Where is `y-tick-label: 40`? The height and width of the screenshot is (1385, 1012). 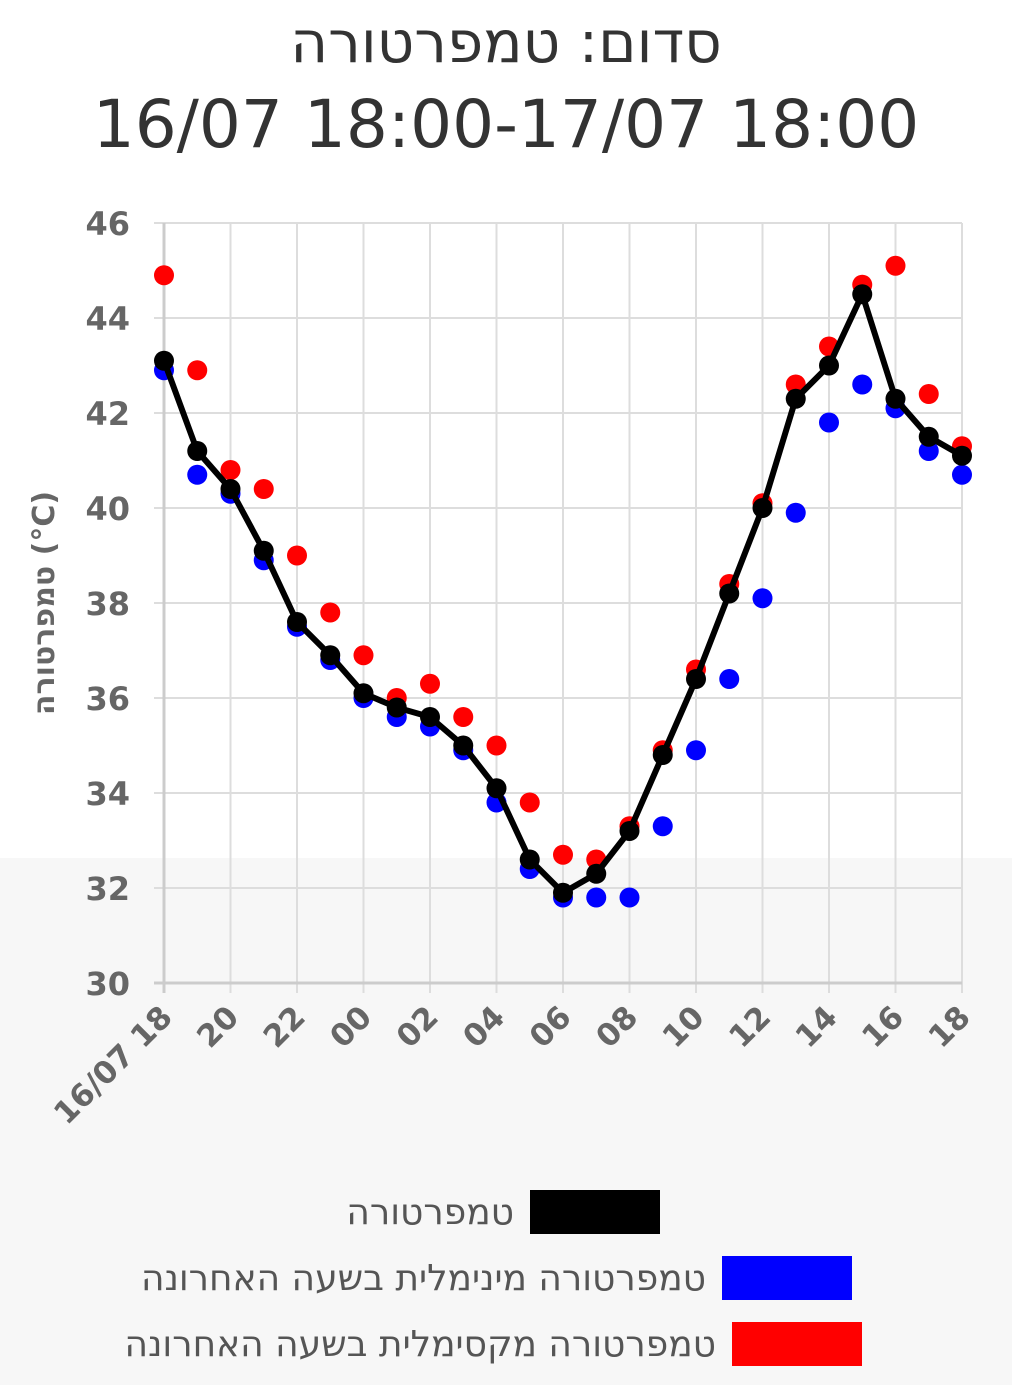 y-tick-label: 40 is located at coordinates (107, 509).